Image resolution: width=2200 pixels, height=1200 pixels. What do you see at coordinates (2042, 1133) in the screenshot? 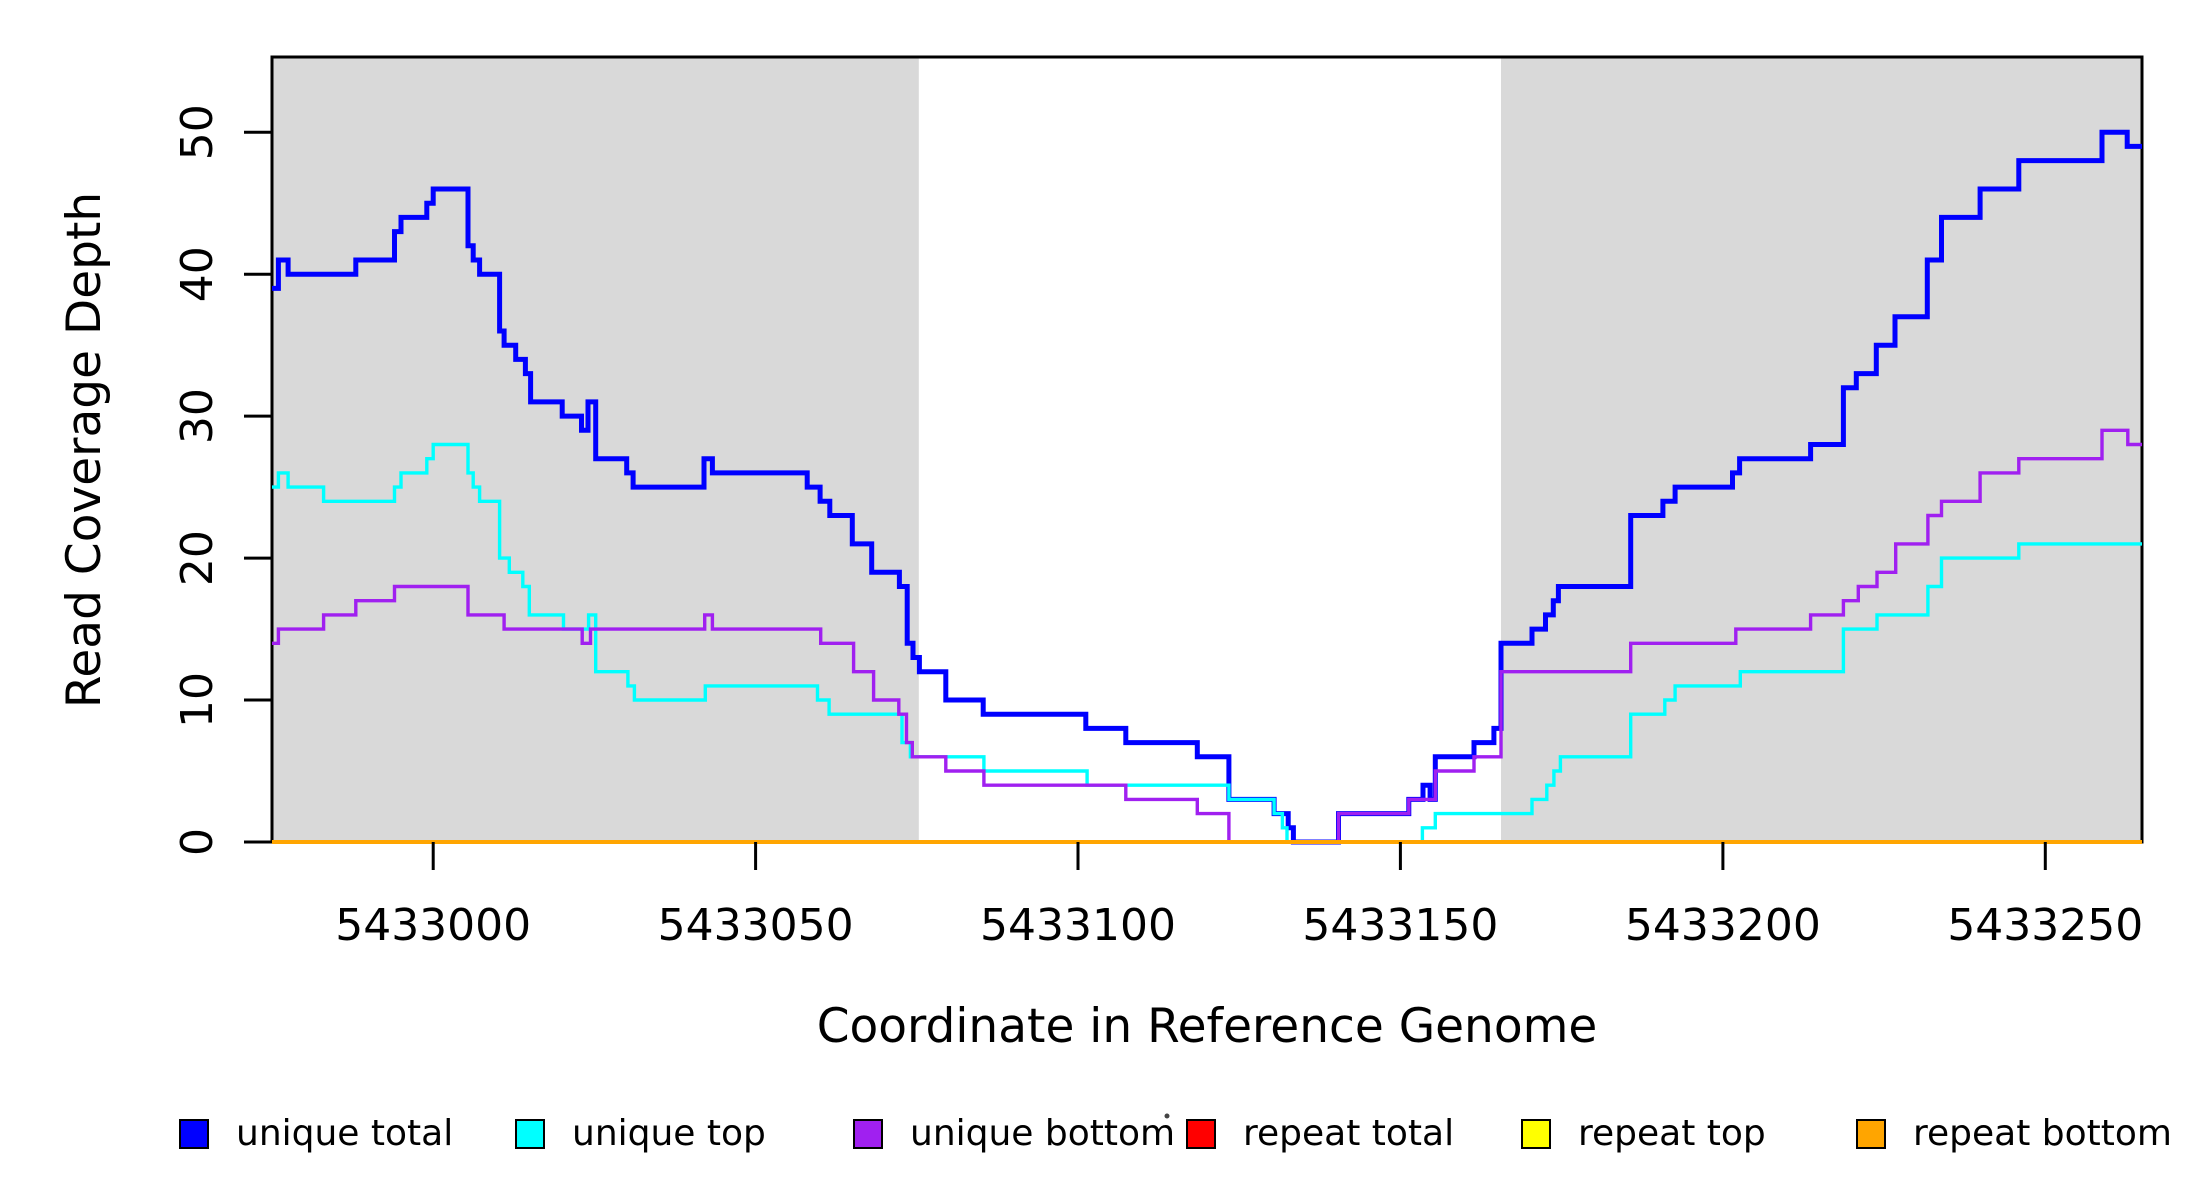
I see `legend-label-repeat-bottom: repeat bottom` at bounding box center [2042, 1133].